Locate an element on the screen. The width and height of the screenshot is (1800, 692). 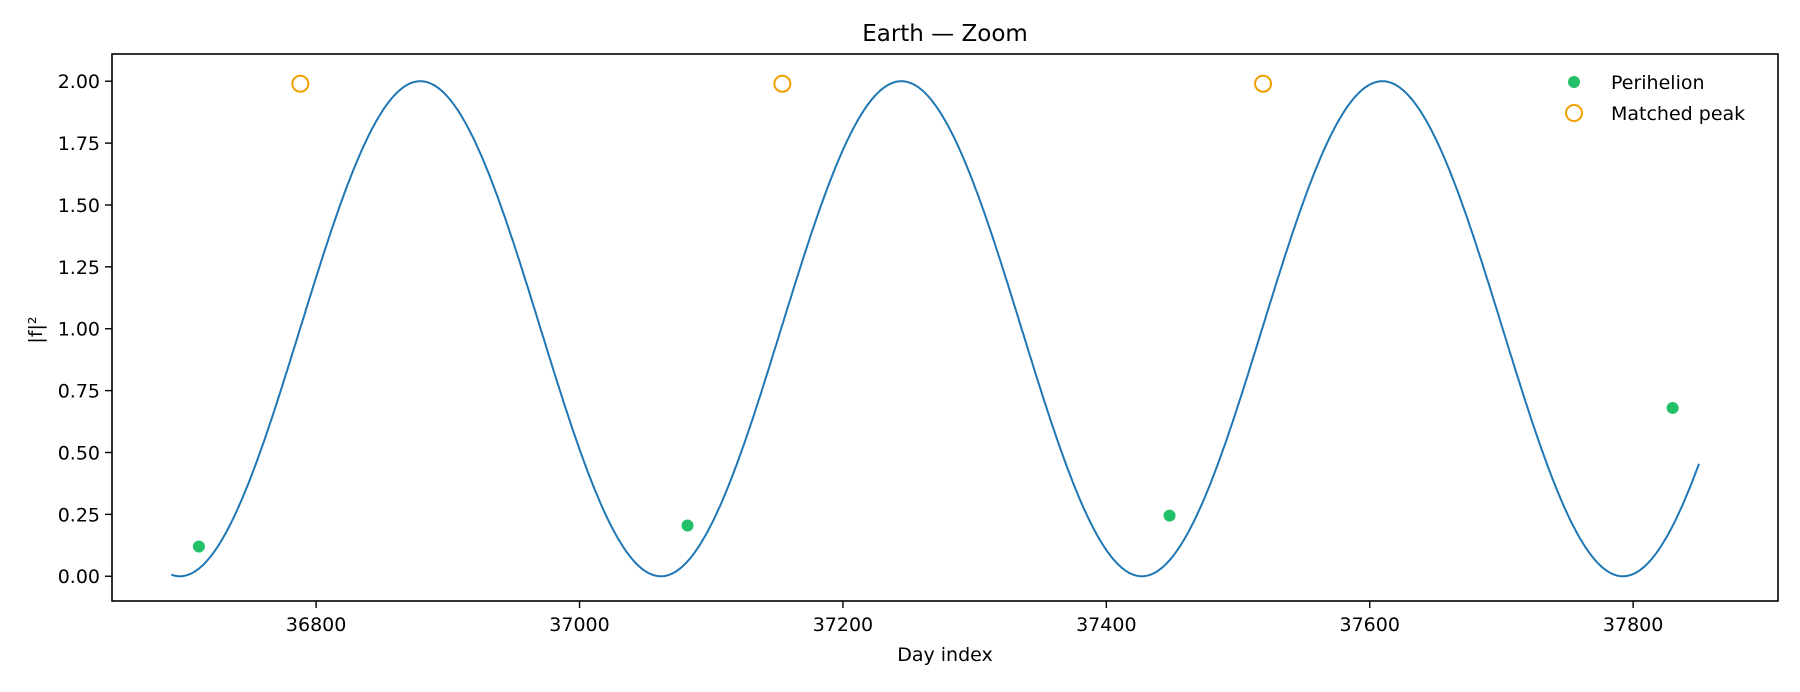
y-tick-label: 0.75 is located at coordinates (79, 392).